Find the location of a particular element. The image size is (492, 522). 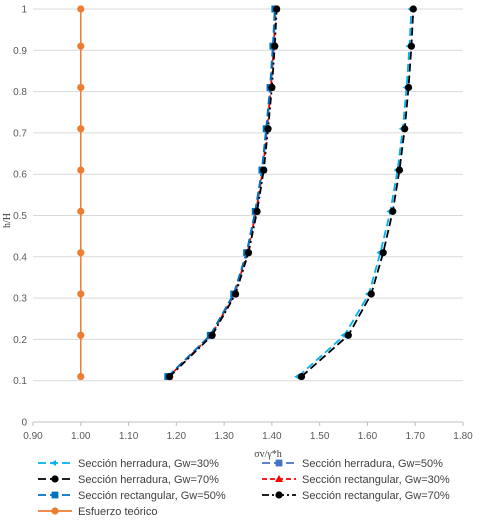

y-tick-label: 0.3 is located at coordinates (20, 299).